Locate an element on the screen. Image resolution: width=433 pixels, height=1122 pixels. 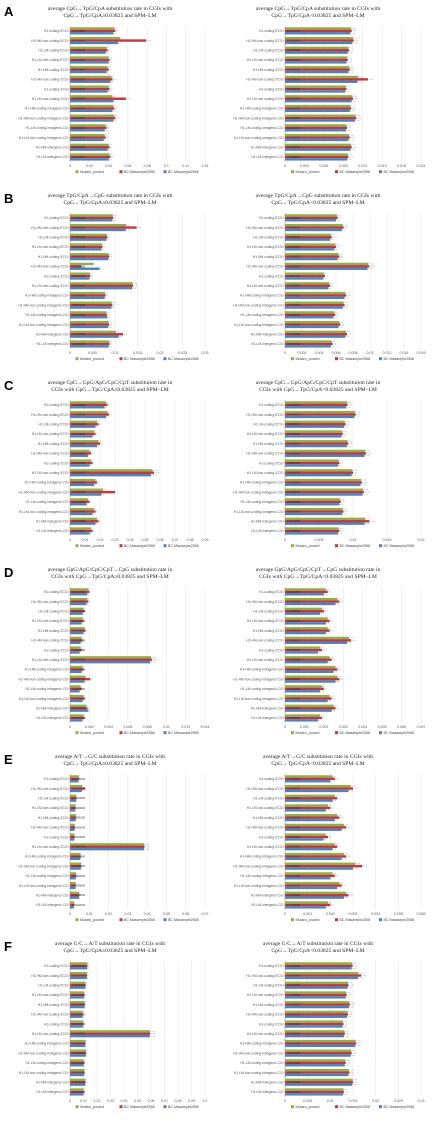
data-label: 0.0110000 is located at coordinates (293, 118).